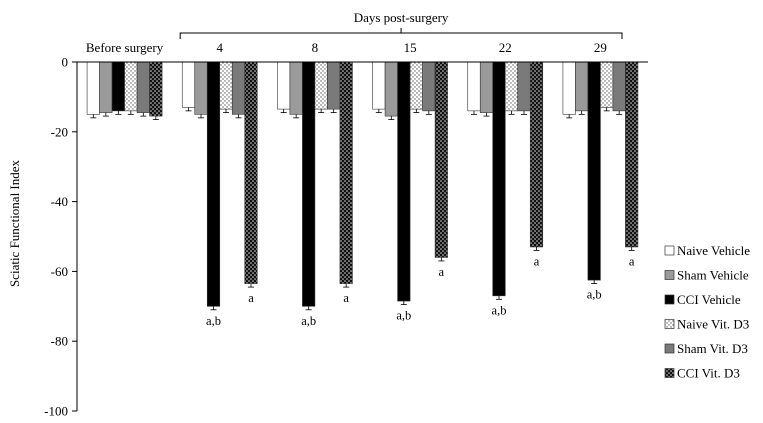 The width and height of the screenshot is (763, 423). Describe the element at coordinates (600, 47) in the screenshot. I see `x-category-label-29: 29` at that location.